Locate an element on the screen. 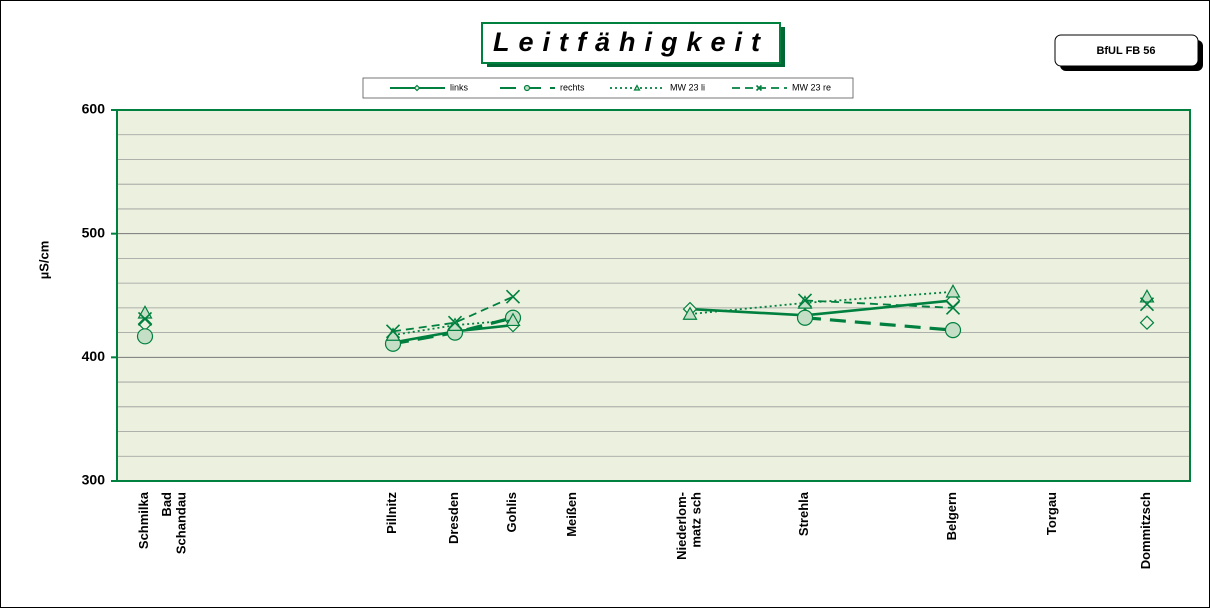 The width and height of the screenshot is (1210, 608). x-tick-label: Meißen is located at coordinates (571, 514).